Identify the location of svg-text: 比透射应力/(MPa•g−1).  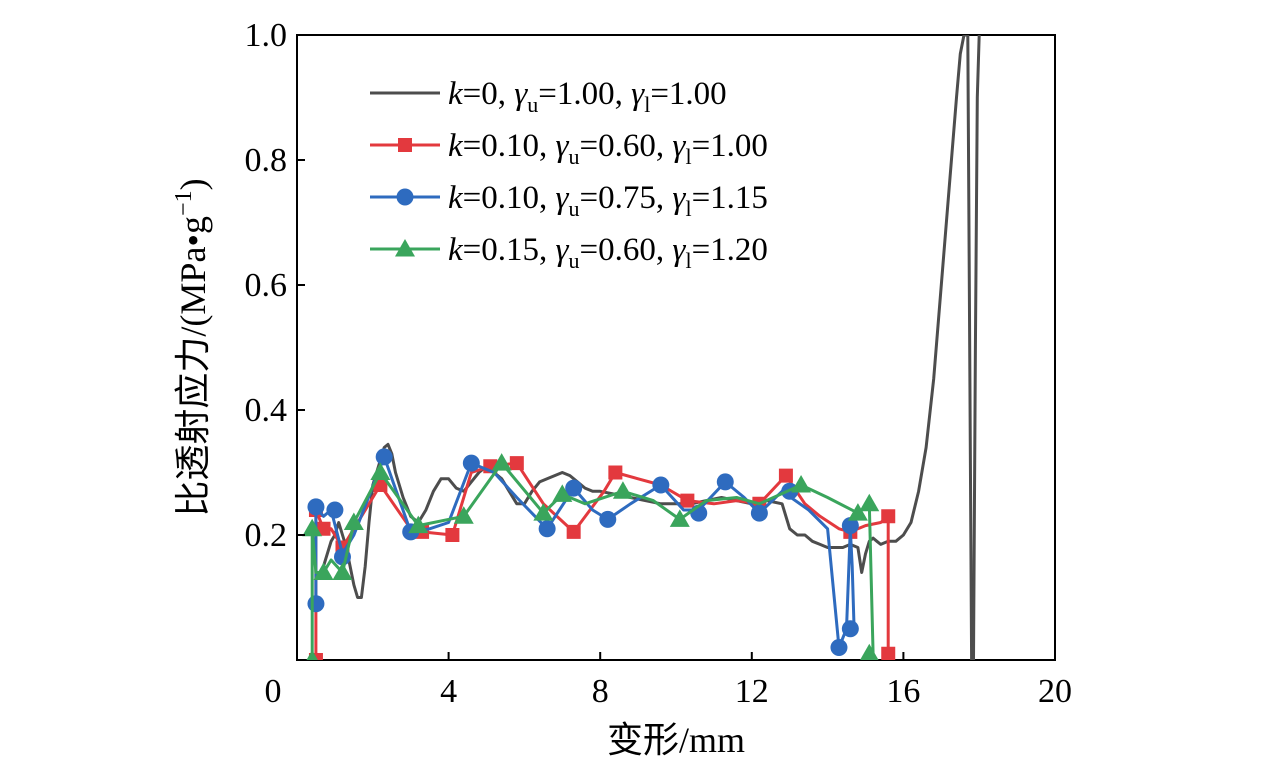
(192, 347).